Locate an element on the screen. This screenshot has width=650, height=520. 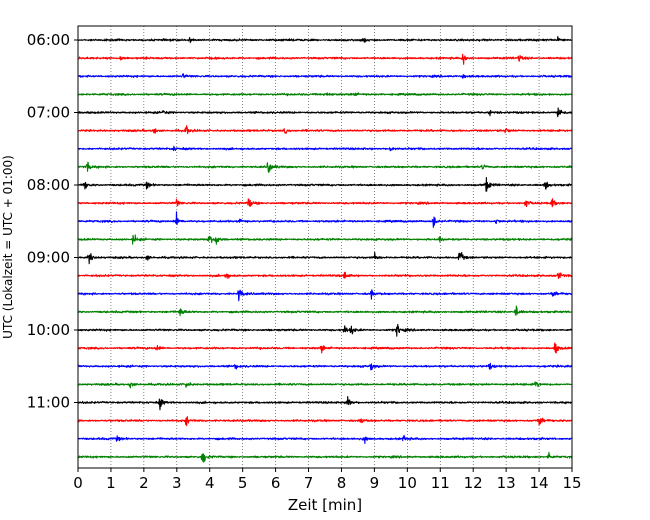
y-tick-label: 07:00 is located at coordinates (48, 113).